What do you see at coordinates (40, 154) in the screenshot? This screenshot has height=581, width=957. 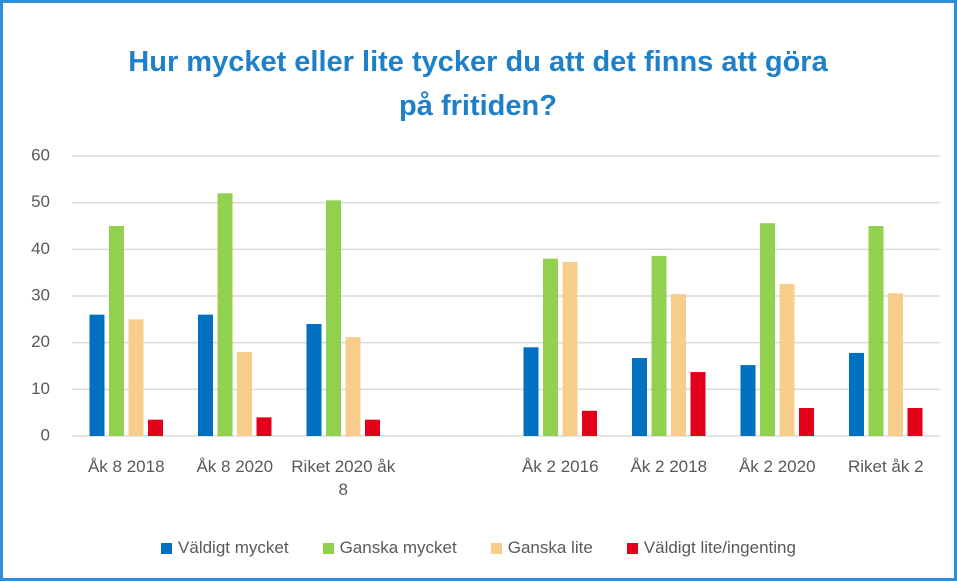 I see `y-tick-label: 60` at bounding box center [40, 154].